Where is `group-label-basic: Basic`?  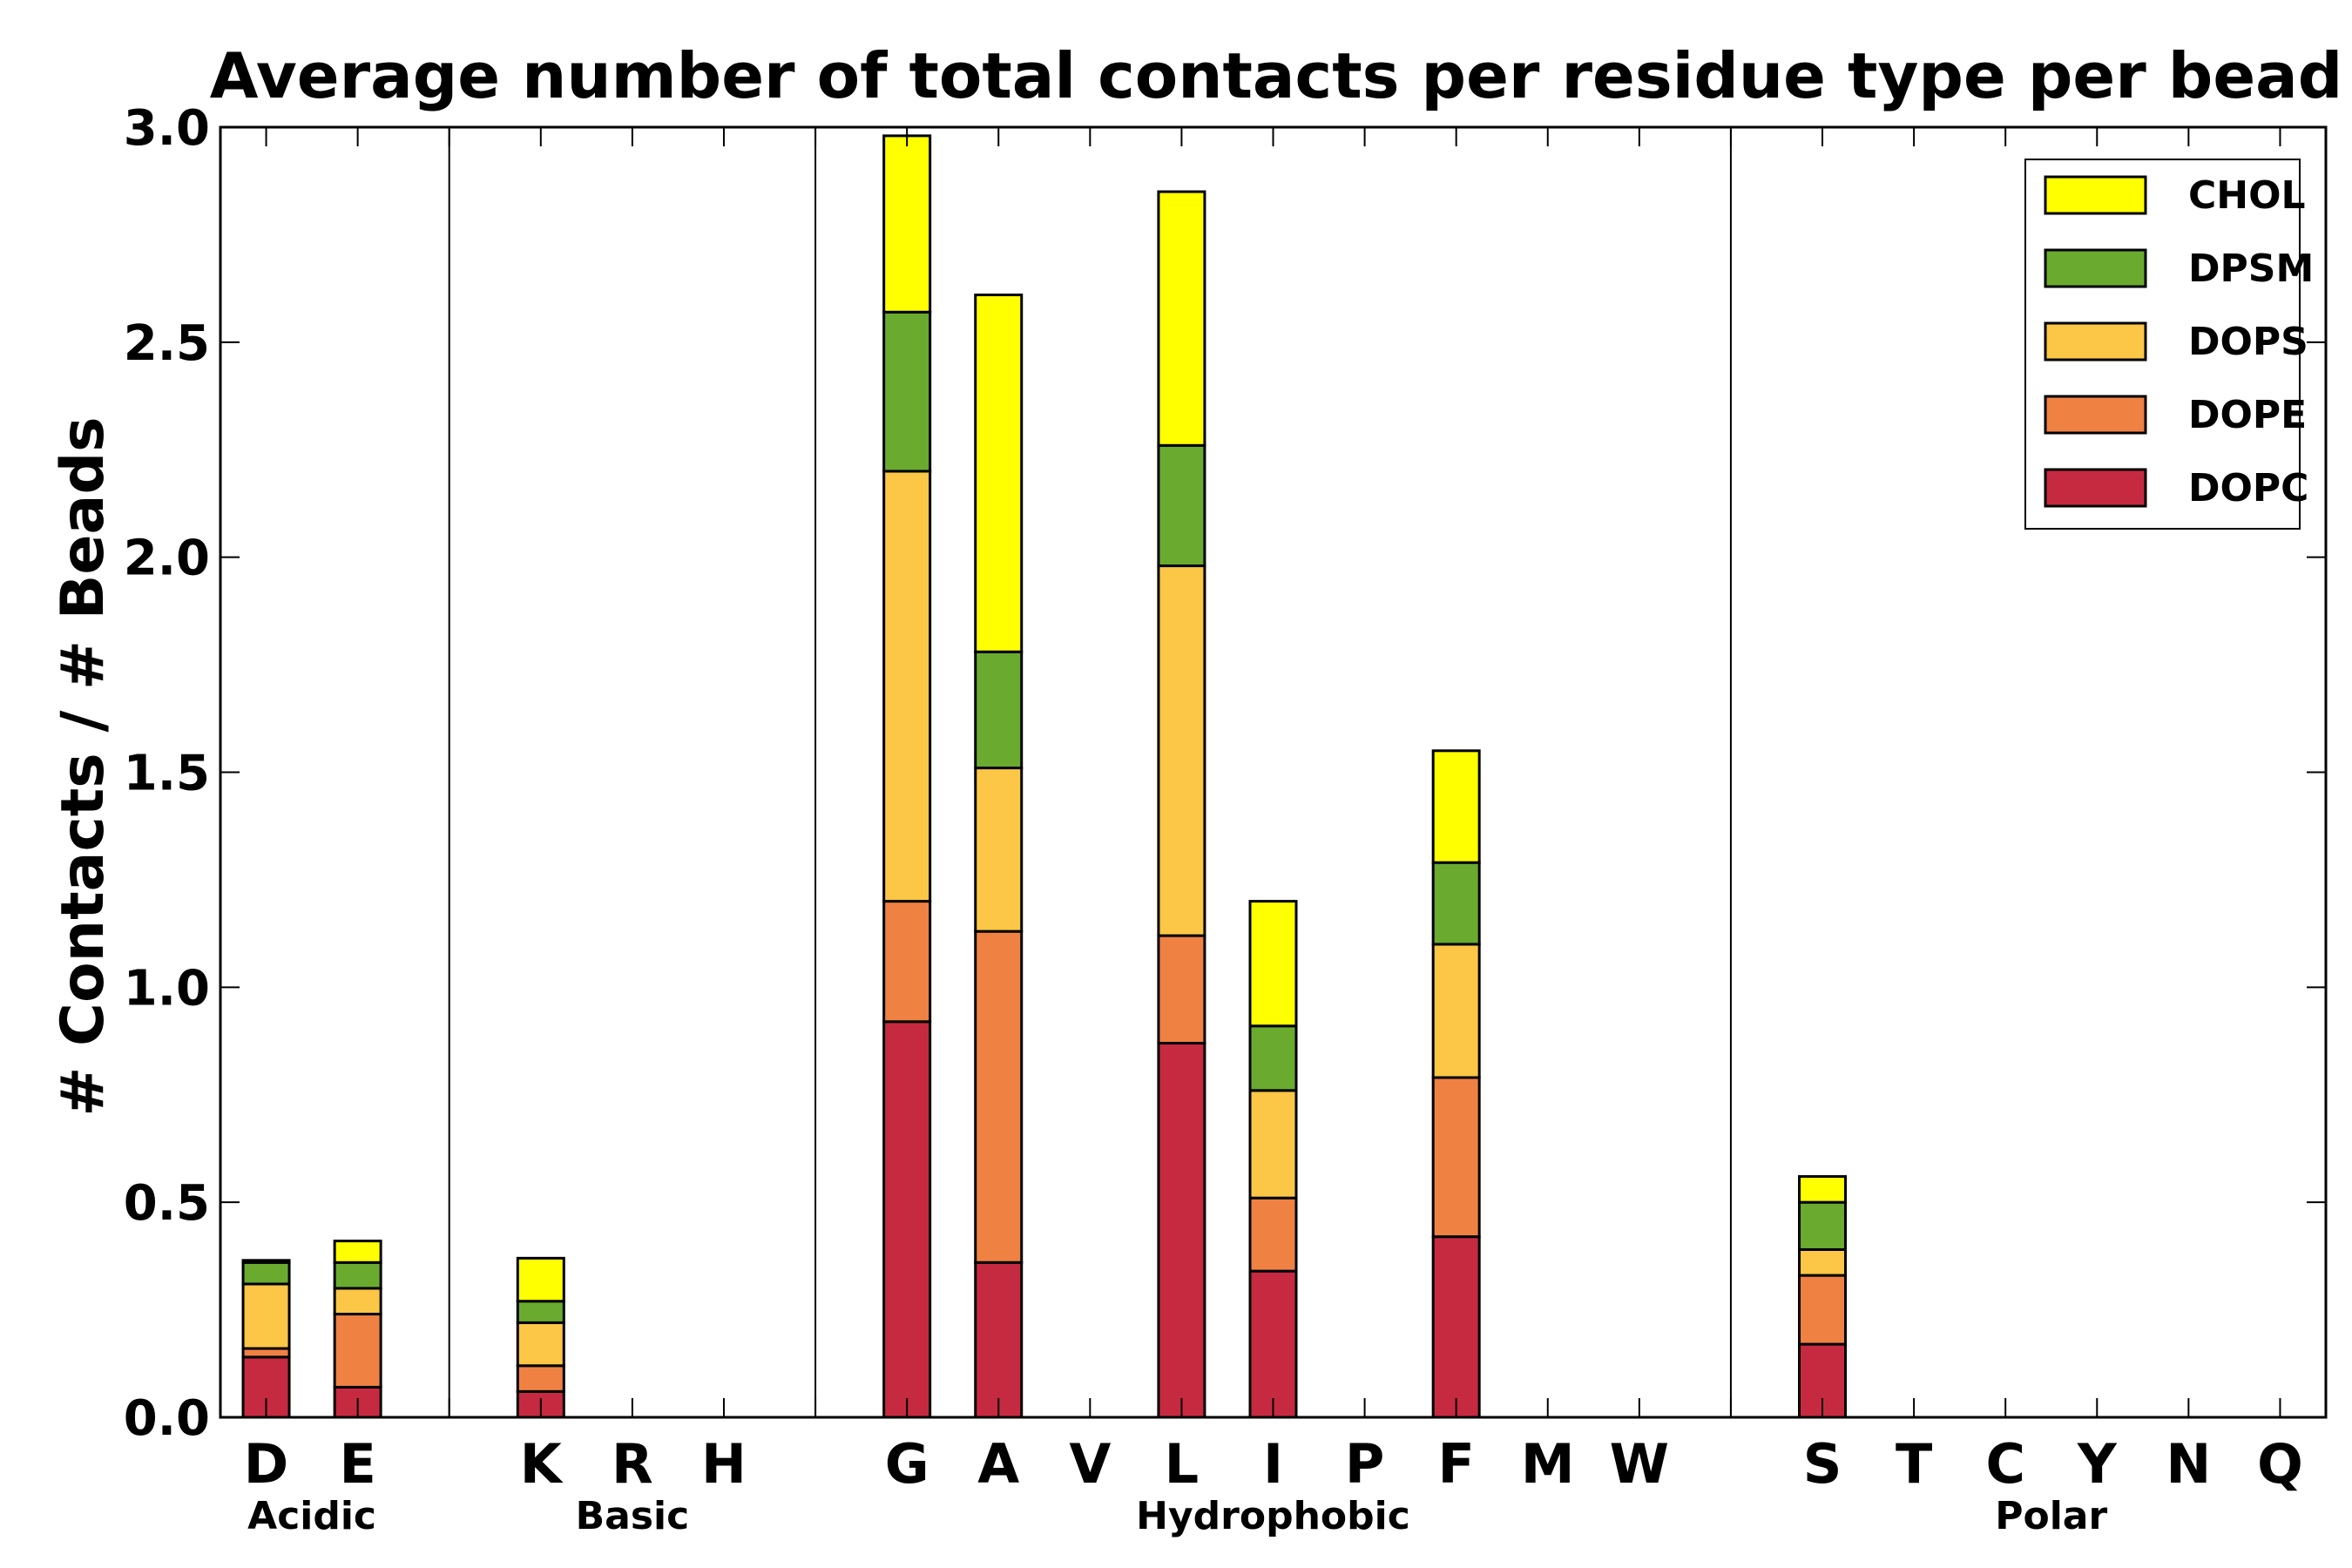
group-label-basic: Basic is located at coordinates (633, 1516).